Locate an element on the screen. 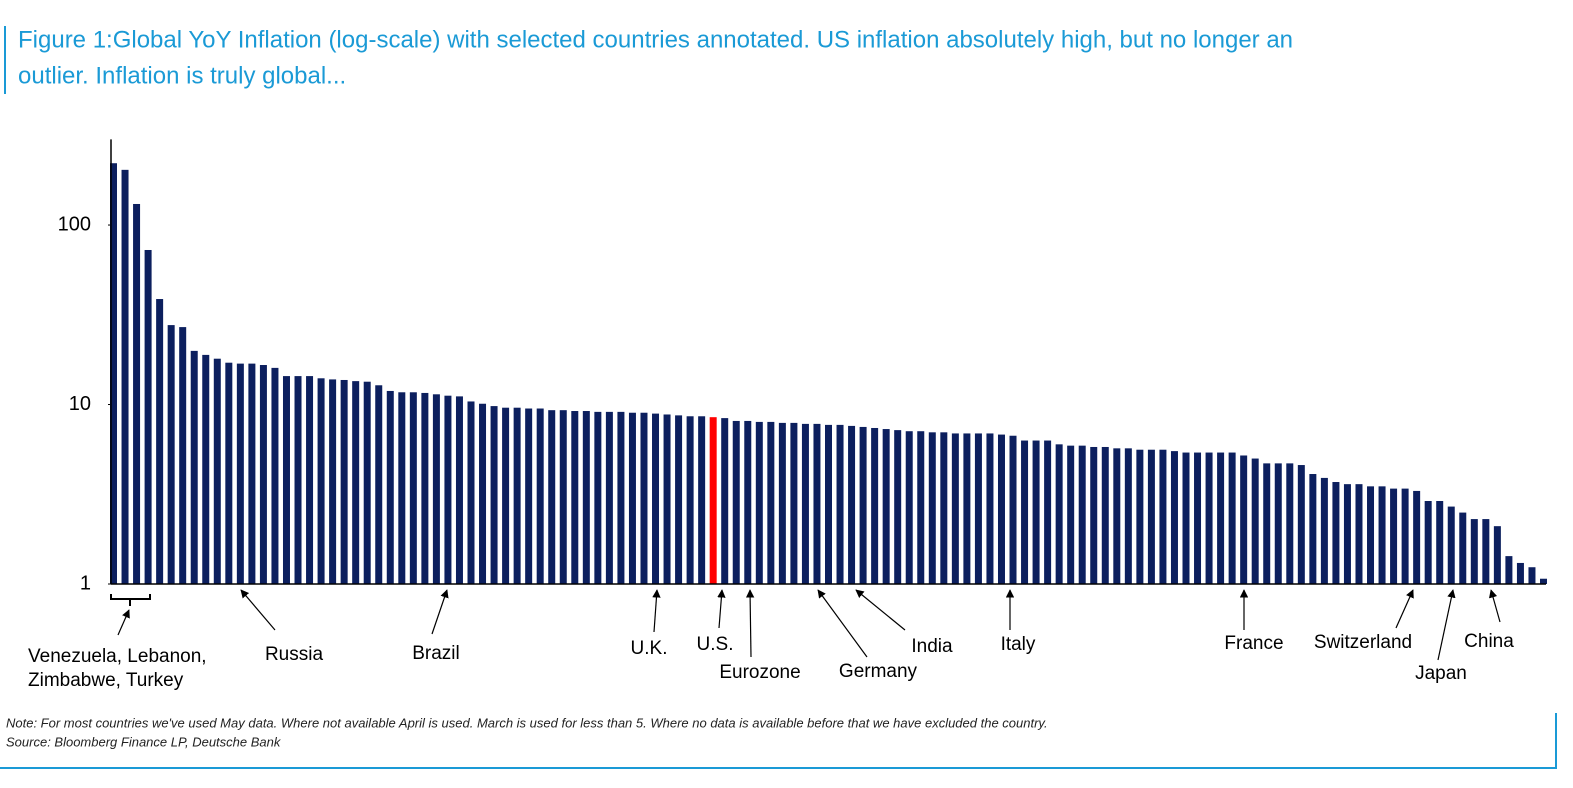 Image resolution: width=1573 pixels, height=788 pixels. annotation: Venezuela, Lebanon, is located at coordinates (117, 656).